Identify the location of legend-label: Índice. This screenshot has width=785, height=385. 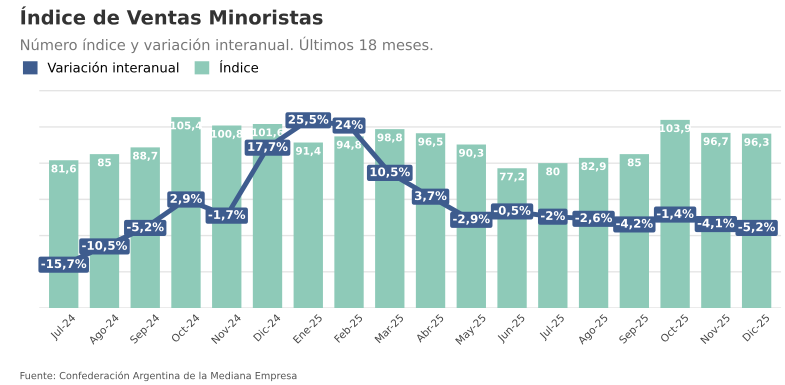
(239, 66).